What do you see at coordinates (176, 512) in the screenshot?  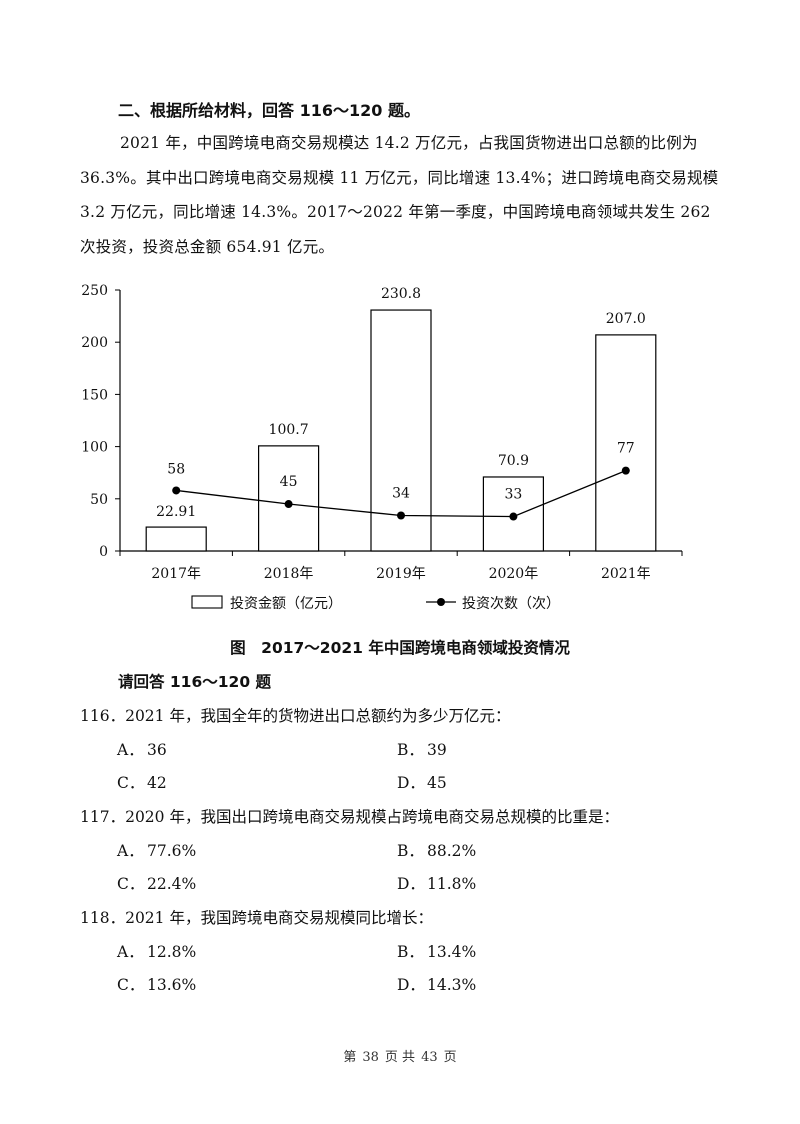 I see `bar-data-label: 22.91` at bounding box center [176, 512].